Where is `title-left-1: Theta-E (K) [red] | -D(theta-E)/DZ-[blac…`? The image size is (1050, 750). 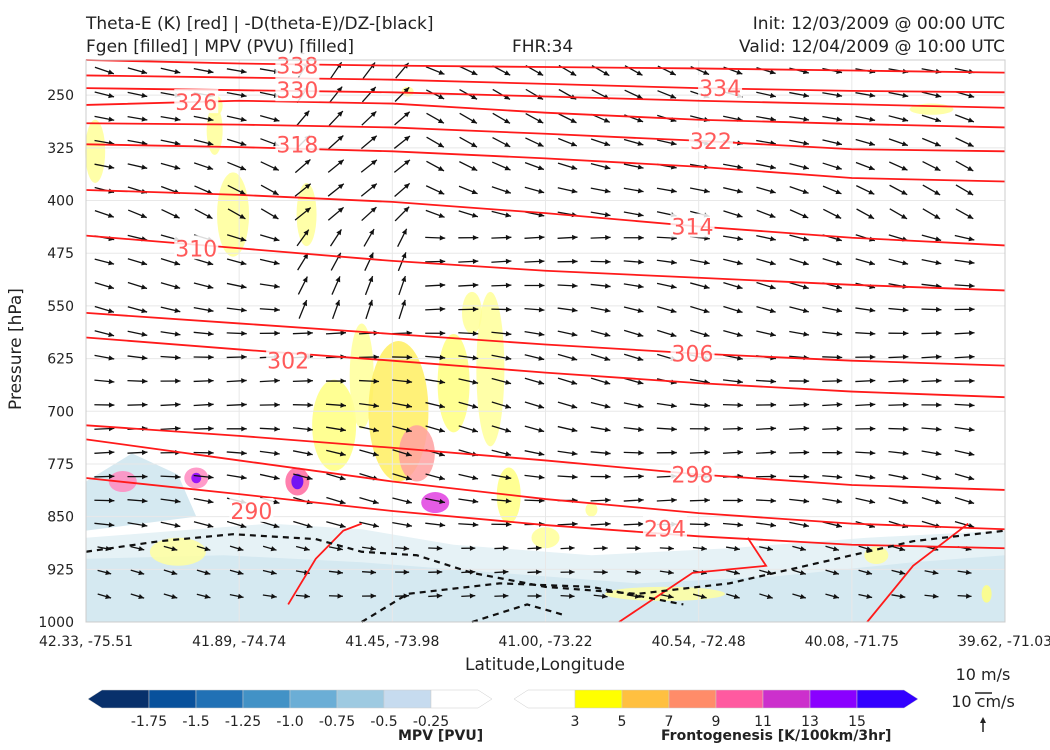 title-left-1: Theta-E (K) [red] | -D(theta-E)/DZ-[blac… is located at coordinates (260, 24).